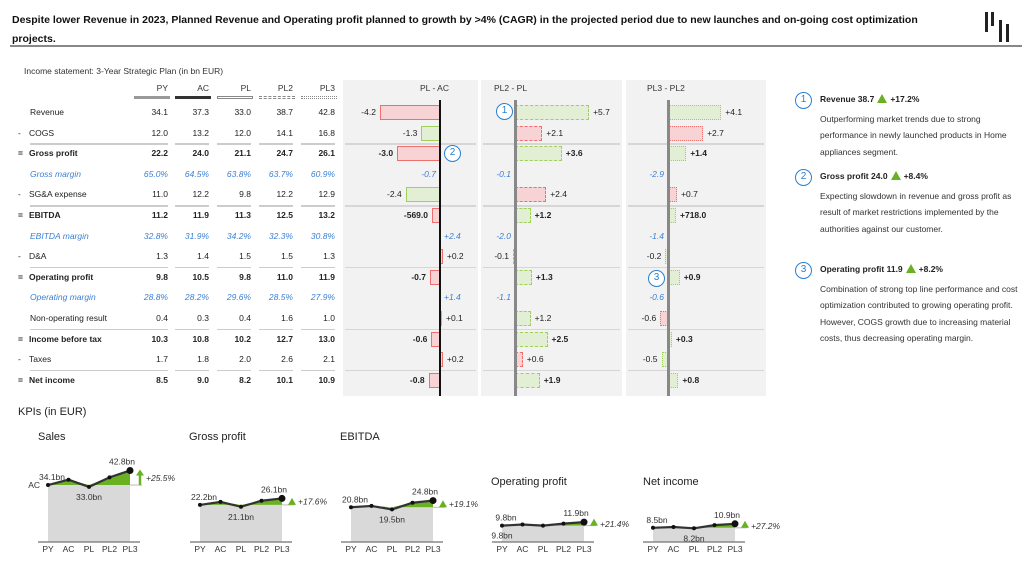 Image resolution: width=1030 pixels, height=563 pixels. Describe the element at coordinates (203, 318) in the screenshot. I see `cell-ac: 0.3` at that location.